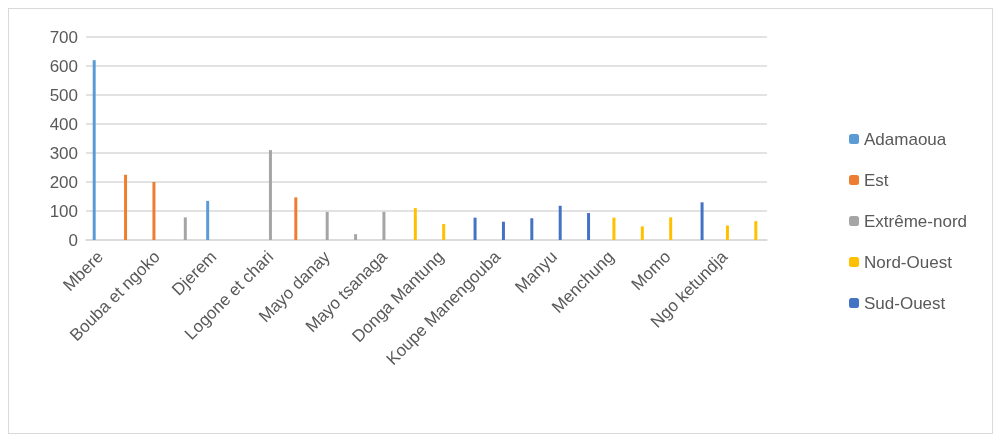 This screenshot has width=1001, height=442. Describe the element at coordinates (73, 240) in the screenshot. I see `y-tick-label: 0` at that location.